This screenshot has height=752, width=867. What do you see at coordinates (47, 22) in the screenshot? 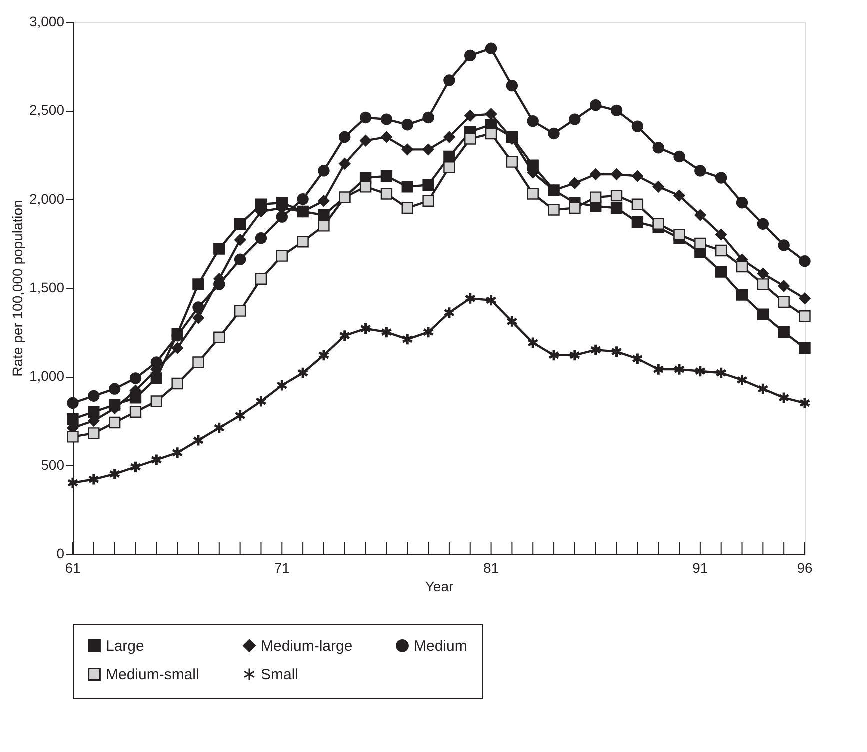
I see `y-tick-label: 3,000` at bounding box center [47, 22].